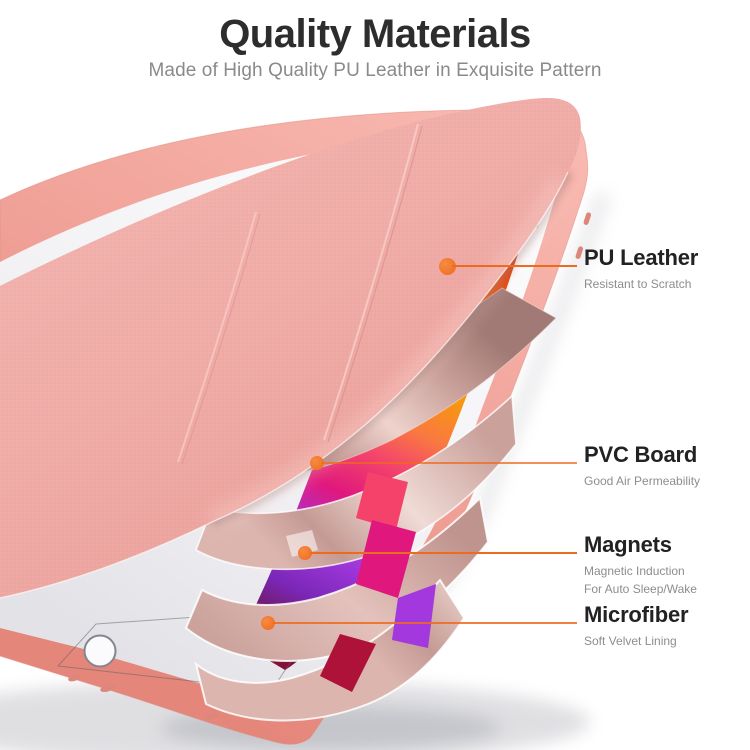 This screenshot has height=750, width=750. What do you see at coordinates (375, 34) in the screenshot?
I see `page-title: Quality Materials` at bounding box center [375, 34].